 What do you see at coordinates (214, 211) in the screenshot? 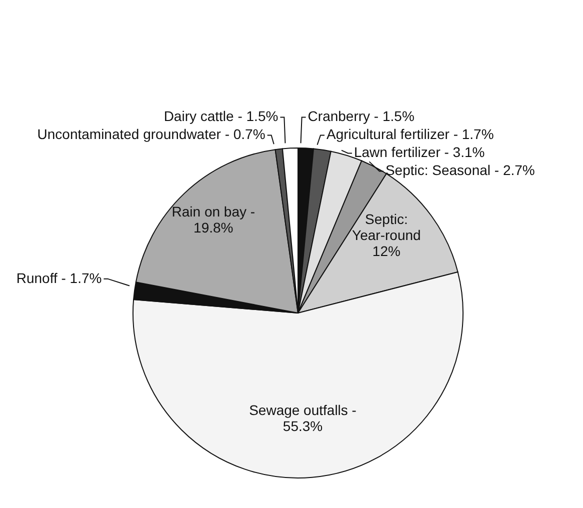
I see `slice-label: Rain on bay -` at bounding box center [214, 211].